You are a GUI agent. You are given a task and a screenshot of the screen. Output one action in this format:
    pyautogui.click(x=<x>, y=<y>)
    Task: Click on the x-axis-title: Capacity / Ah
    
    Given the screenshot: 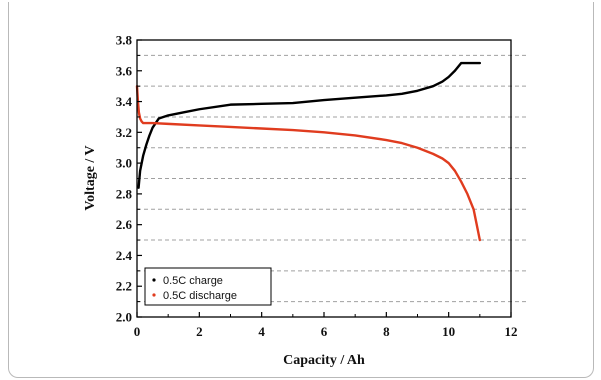 What is the action you would take?
    pyautogui.click(x=324, y=360)
    